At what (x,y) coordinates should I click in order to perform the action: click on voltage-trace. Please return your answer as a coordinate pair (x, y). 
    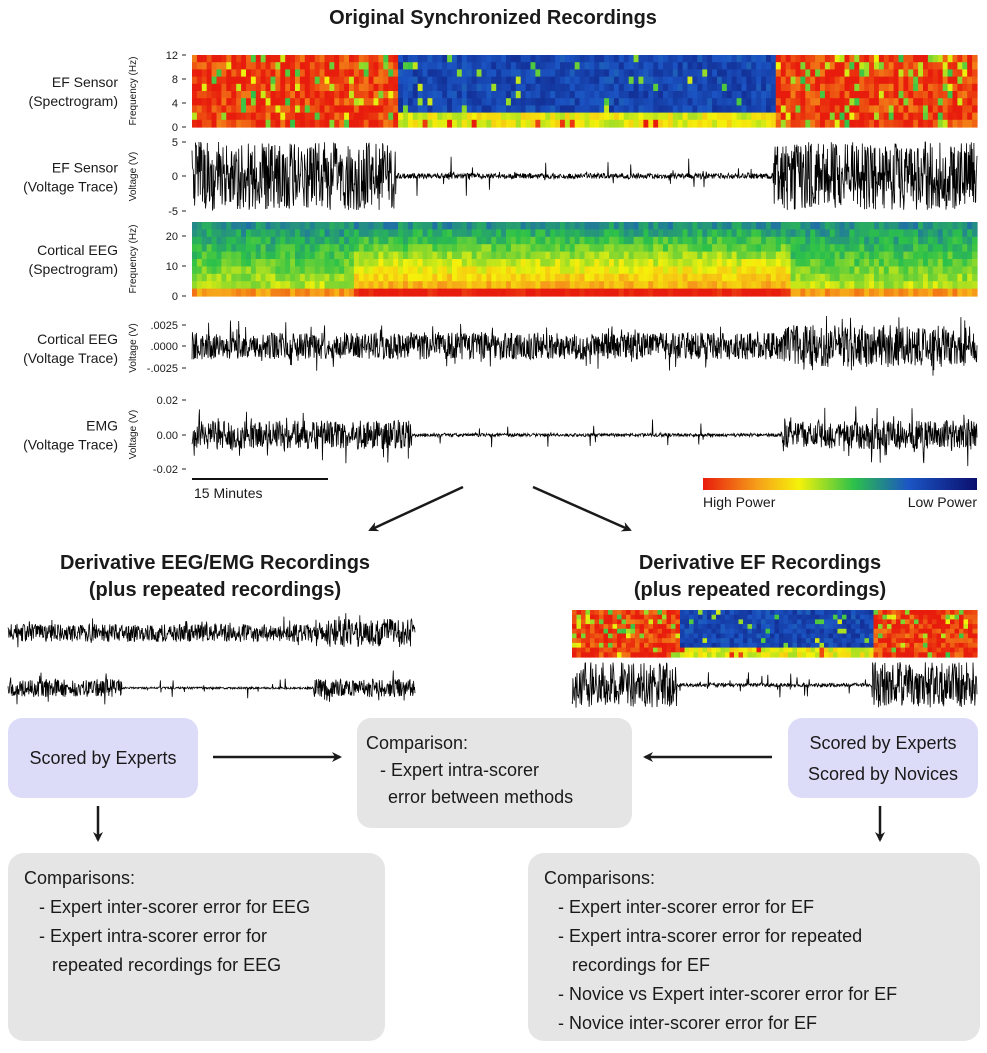
    Looking at the image, I should click on (584, 436).